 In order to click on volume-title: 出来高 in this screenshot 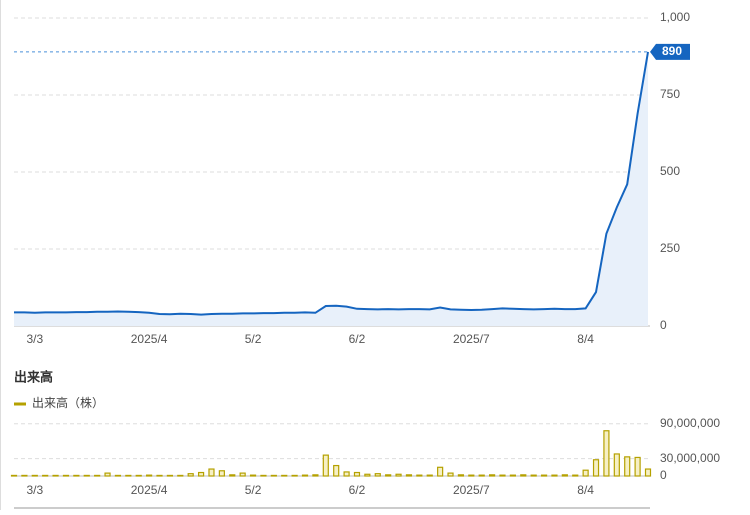, I will do `click(33, 376)`.